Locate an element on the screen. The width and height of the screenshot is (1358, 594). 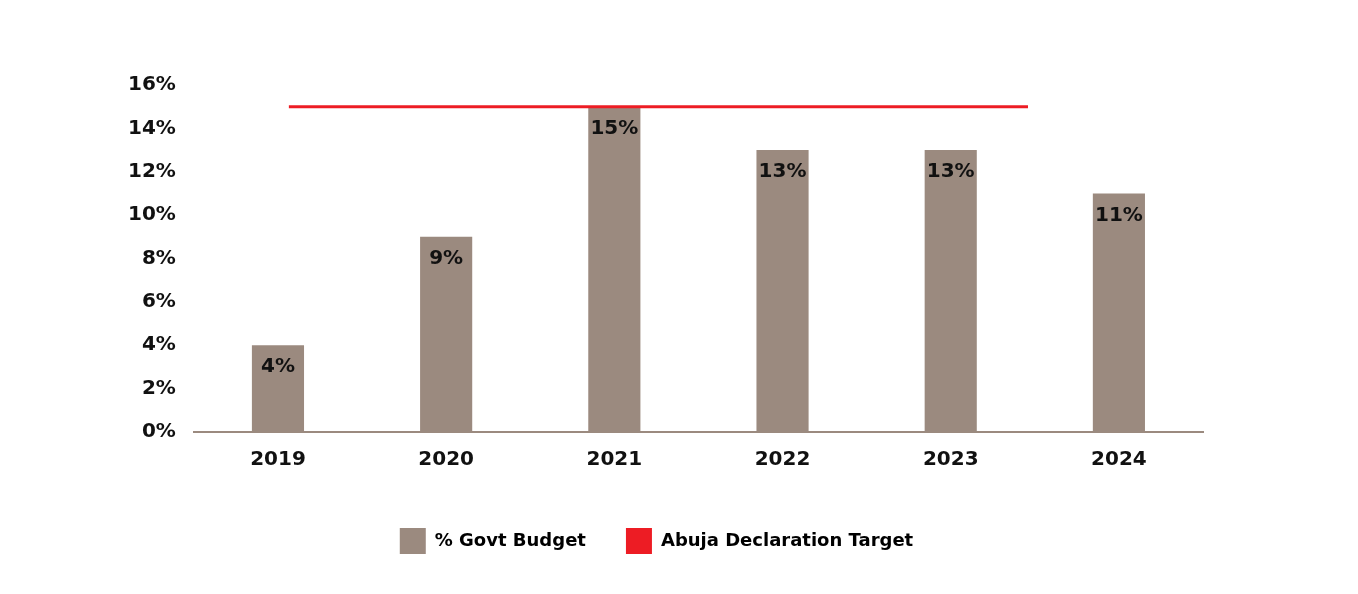
x-tick-label: 2021 is located at coordinates (614, 458).